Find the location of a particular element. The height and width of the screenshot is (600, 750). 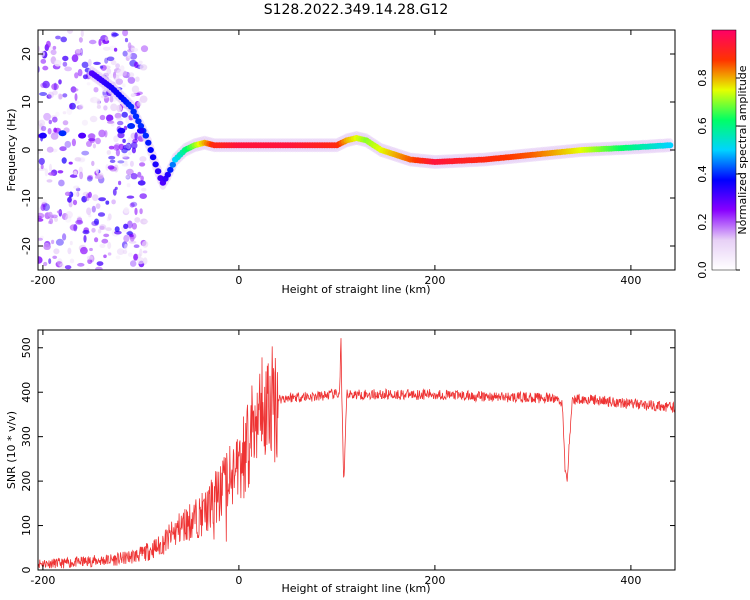

colorbar-tick-label: 0.0 is located at coordinates (702, 270).